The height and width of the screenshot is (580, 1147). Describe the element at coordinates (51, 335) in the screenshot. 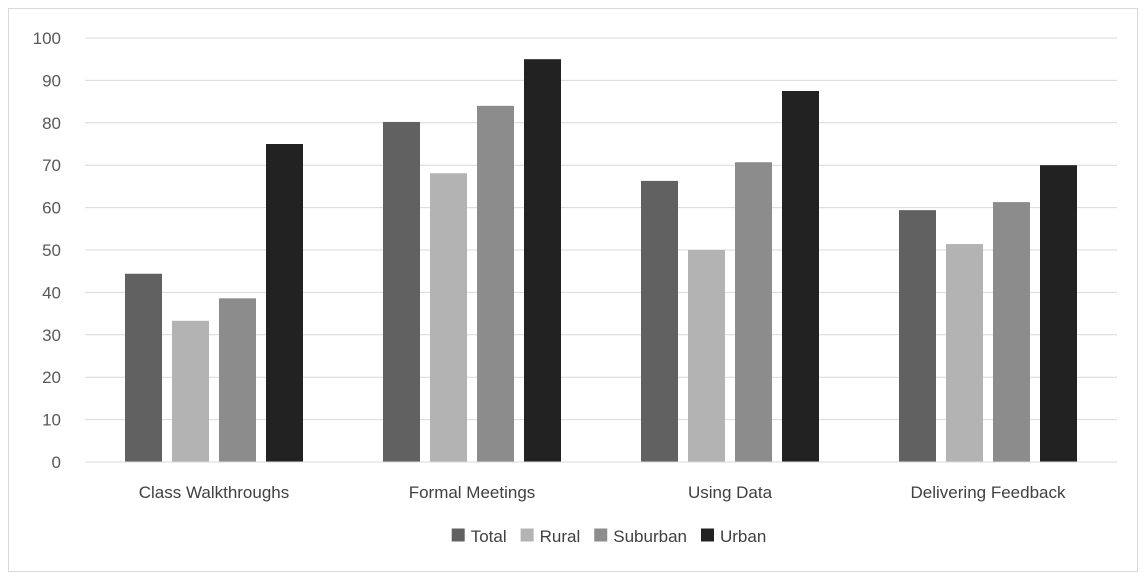

I see `y-tick-label: 30` at that location.